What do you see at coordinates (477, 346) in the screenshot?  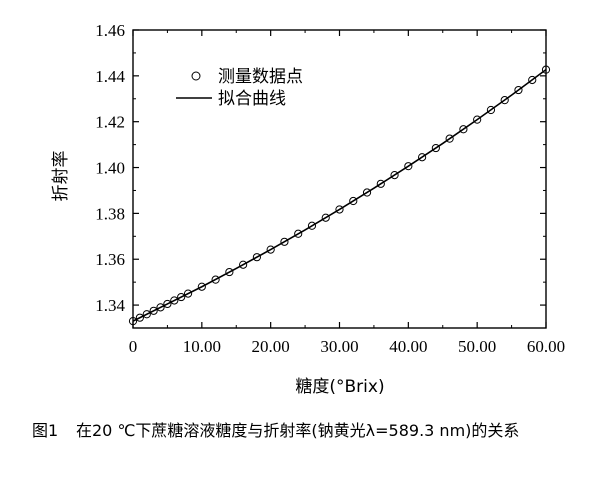 I see `x-tick-label: 50.00` at bounding box center [477, 346].